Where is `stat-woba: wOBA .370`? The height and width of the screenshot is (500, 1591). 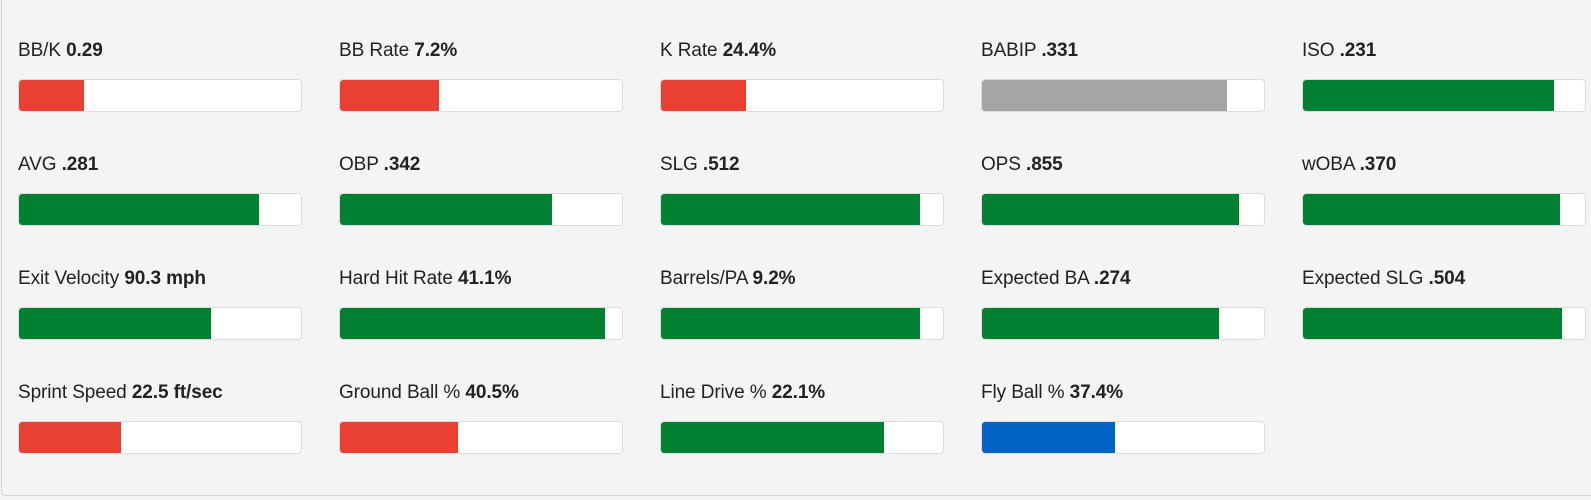
stat-woba: wOBA .370 is located at coordinates (1444, 210).